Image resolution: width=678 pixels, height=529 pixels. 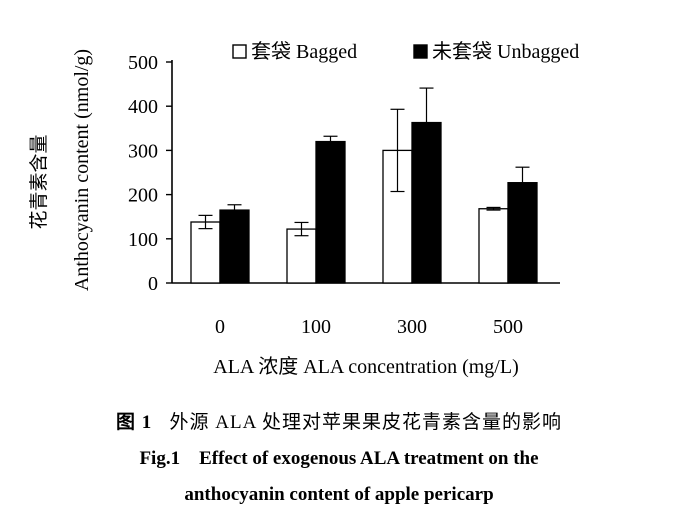 I want to click on y-axis-label-english: Anthocyanin content (nmol/g), so click(x=82, y=170).